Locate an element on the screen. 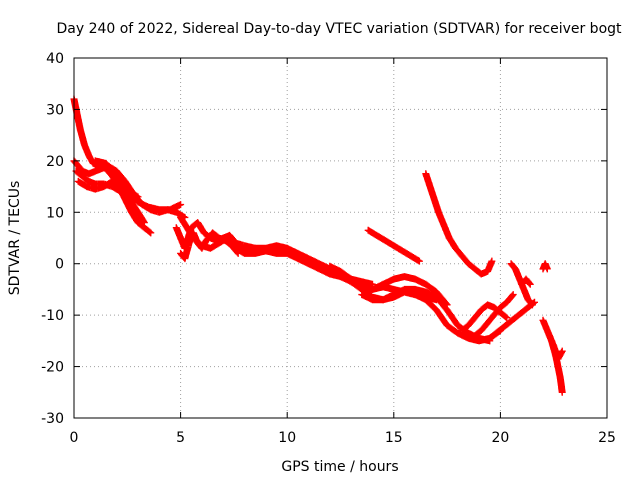  x-tick-label: 0 is located at coordinates (74, 438).